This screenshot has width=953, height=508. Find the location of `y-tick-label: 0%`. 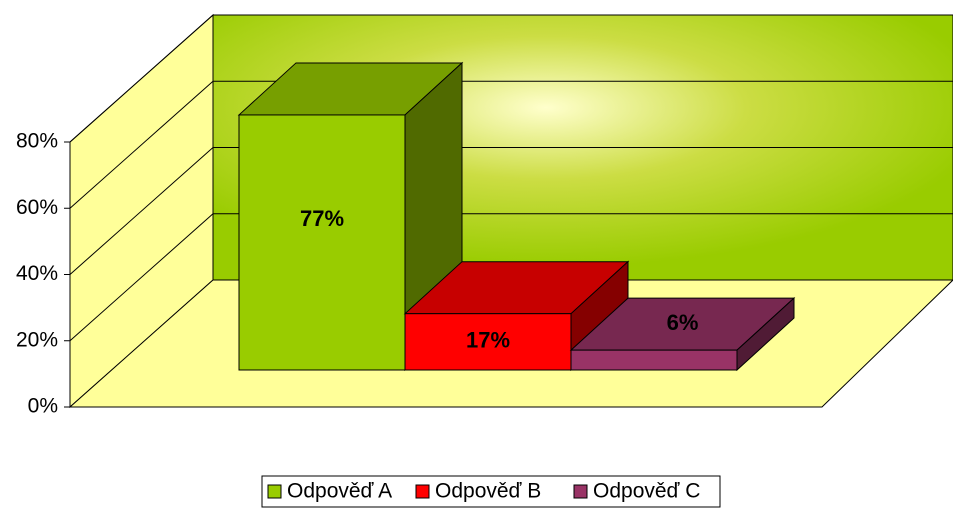

y-tick-label: 0% is located at coordinates (43, 406).